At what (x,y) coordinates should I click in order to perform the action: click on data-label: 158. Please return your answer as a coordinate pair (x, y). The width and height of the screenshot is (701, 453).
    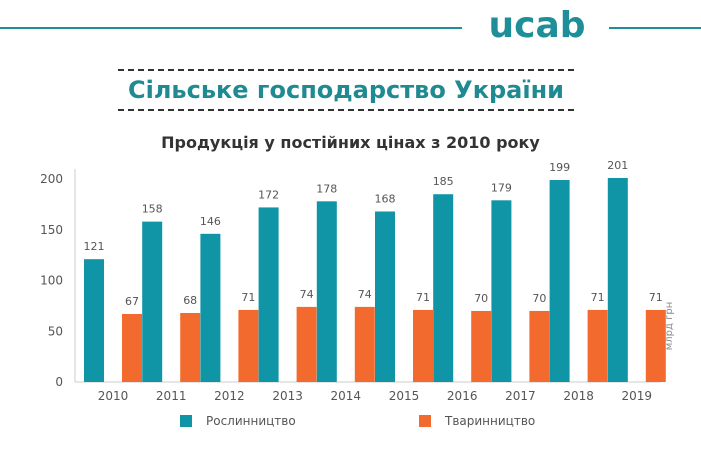
    Looking at the image, I should click on (152, 209).